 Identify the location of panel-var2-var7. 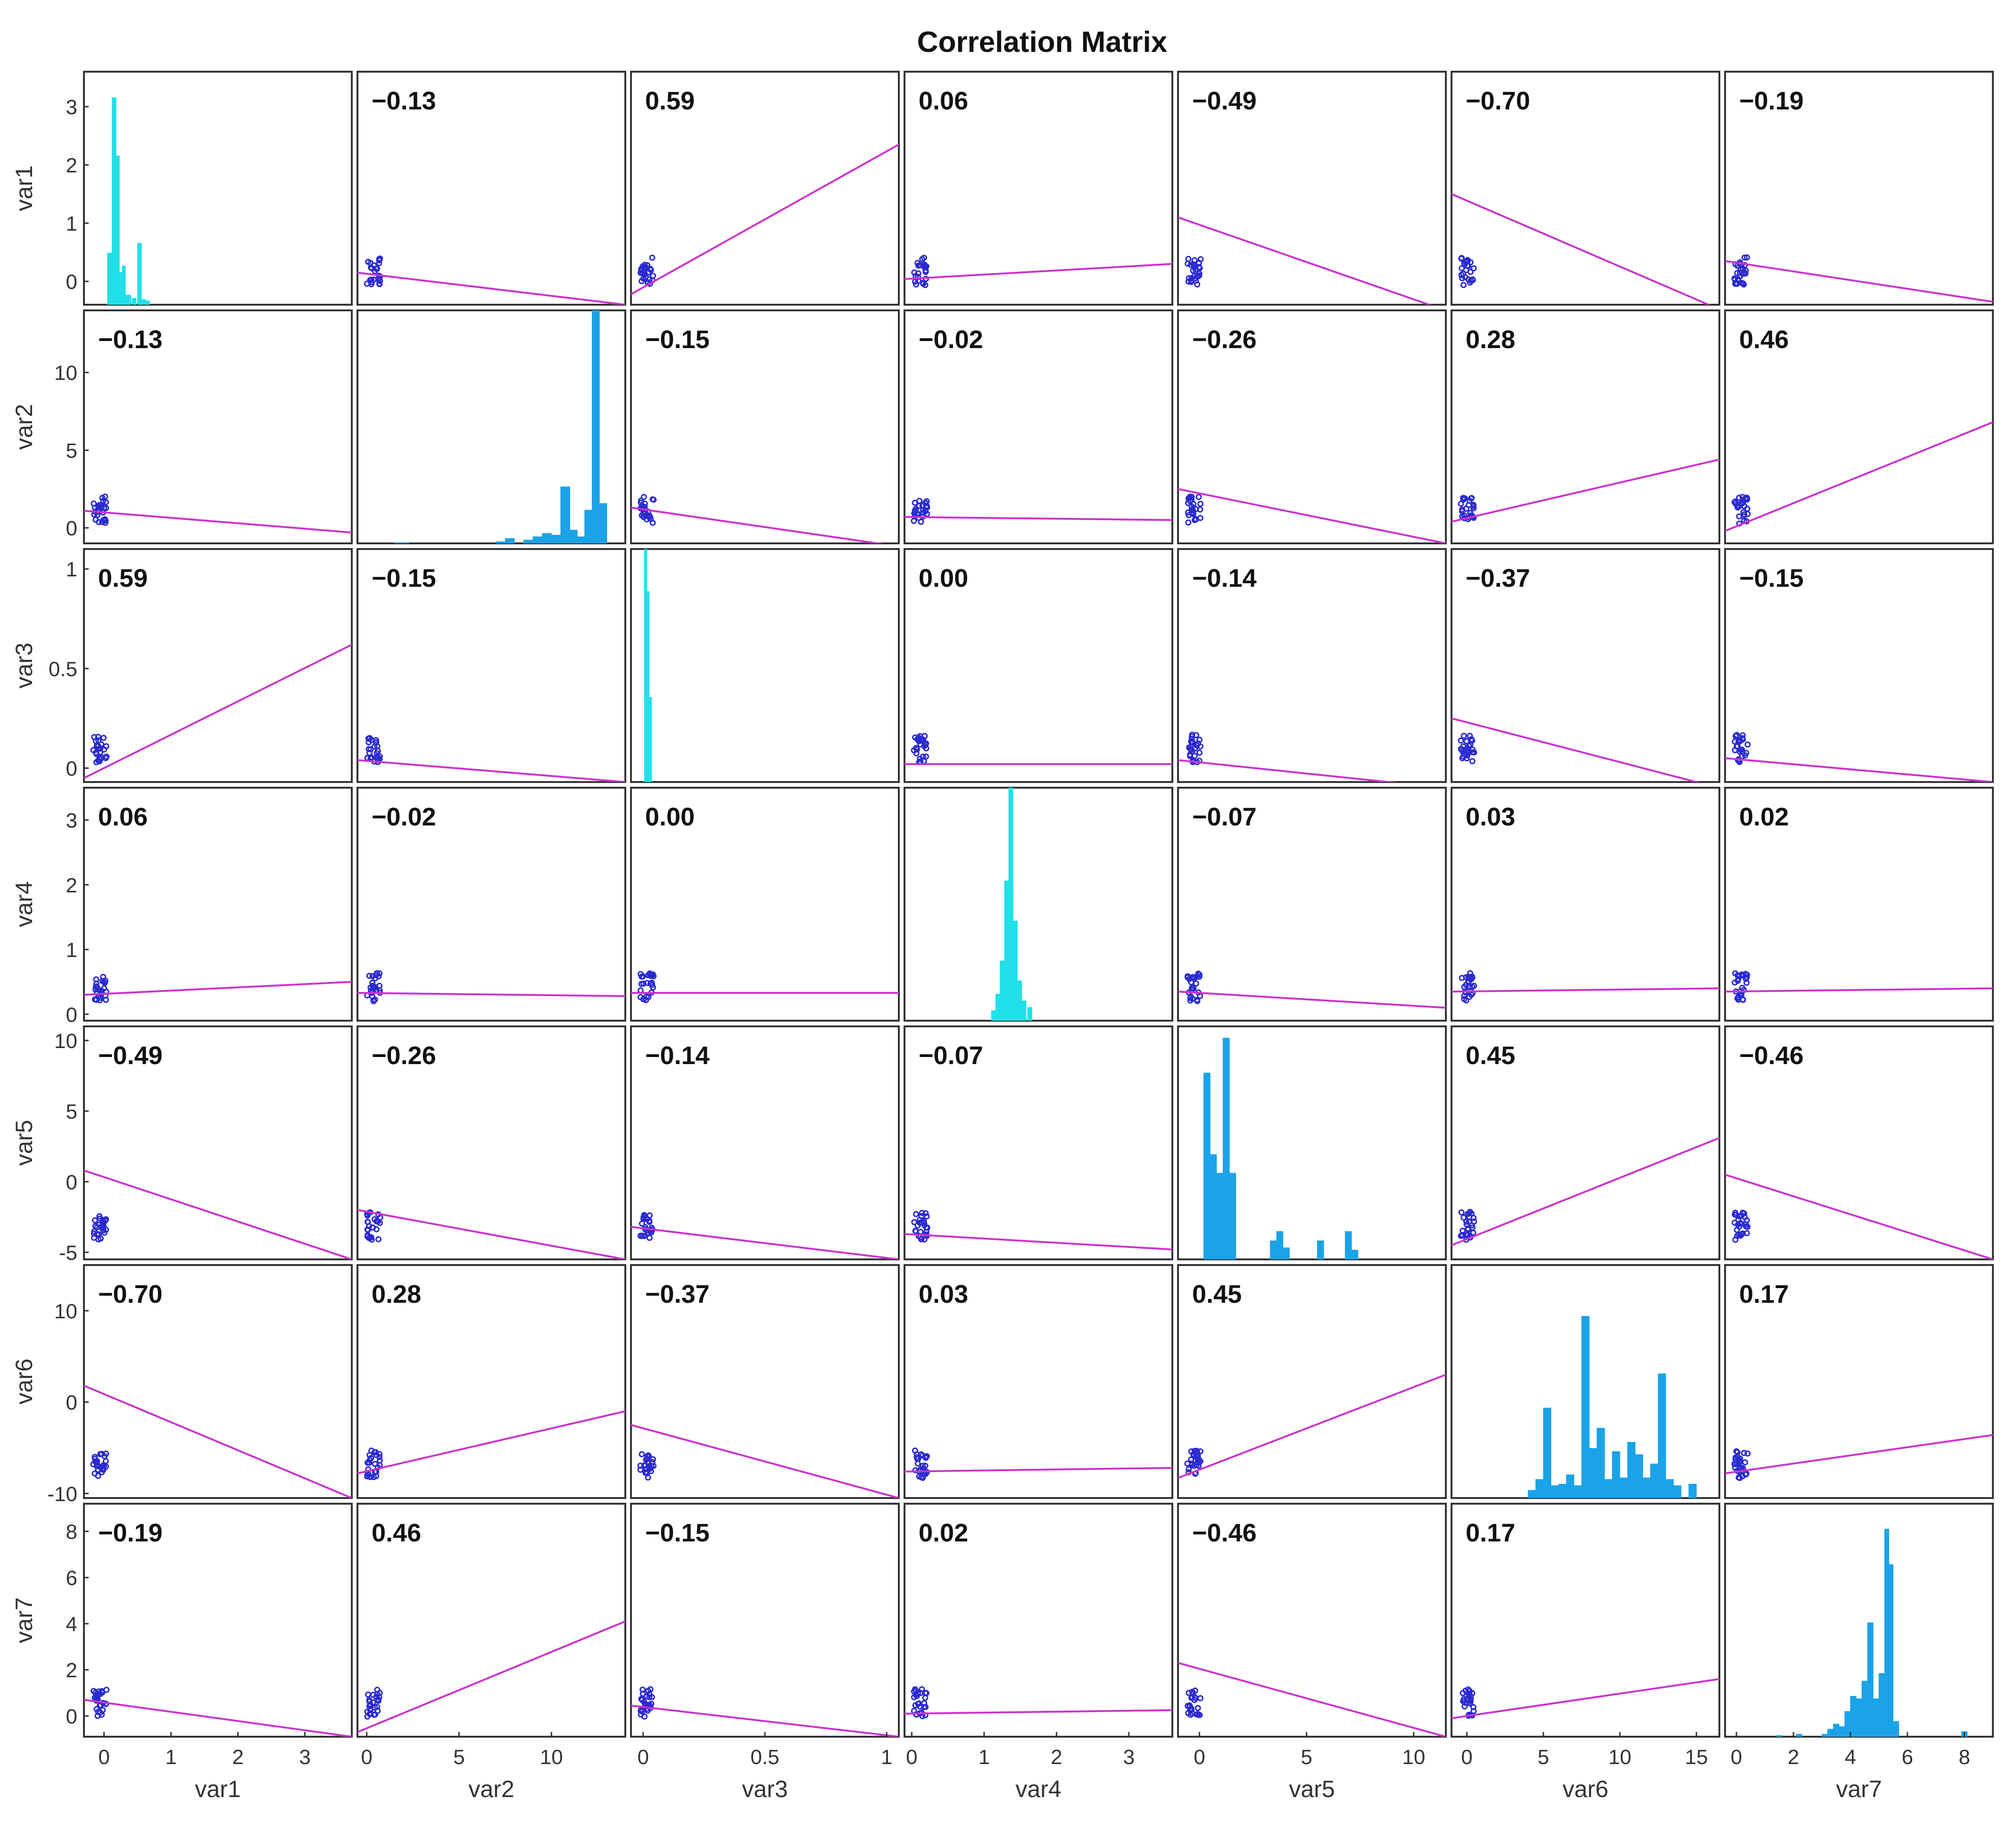
(1859, 426).